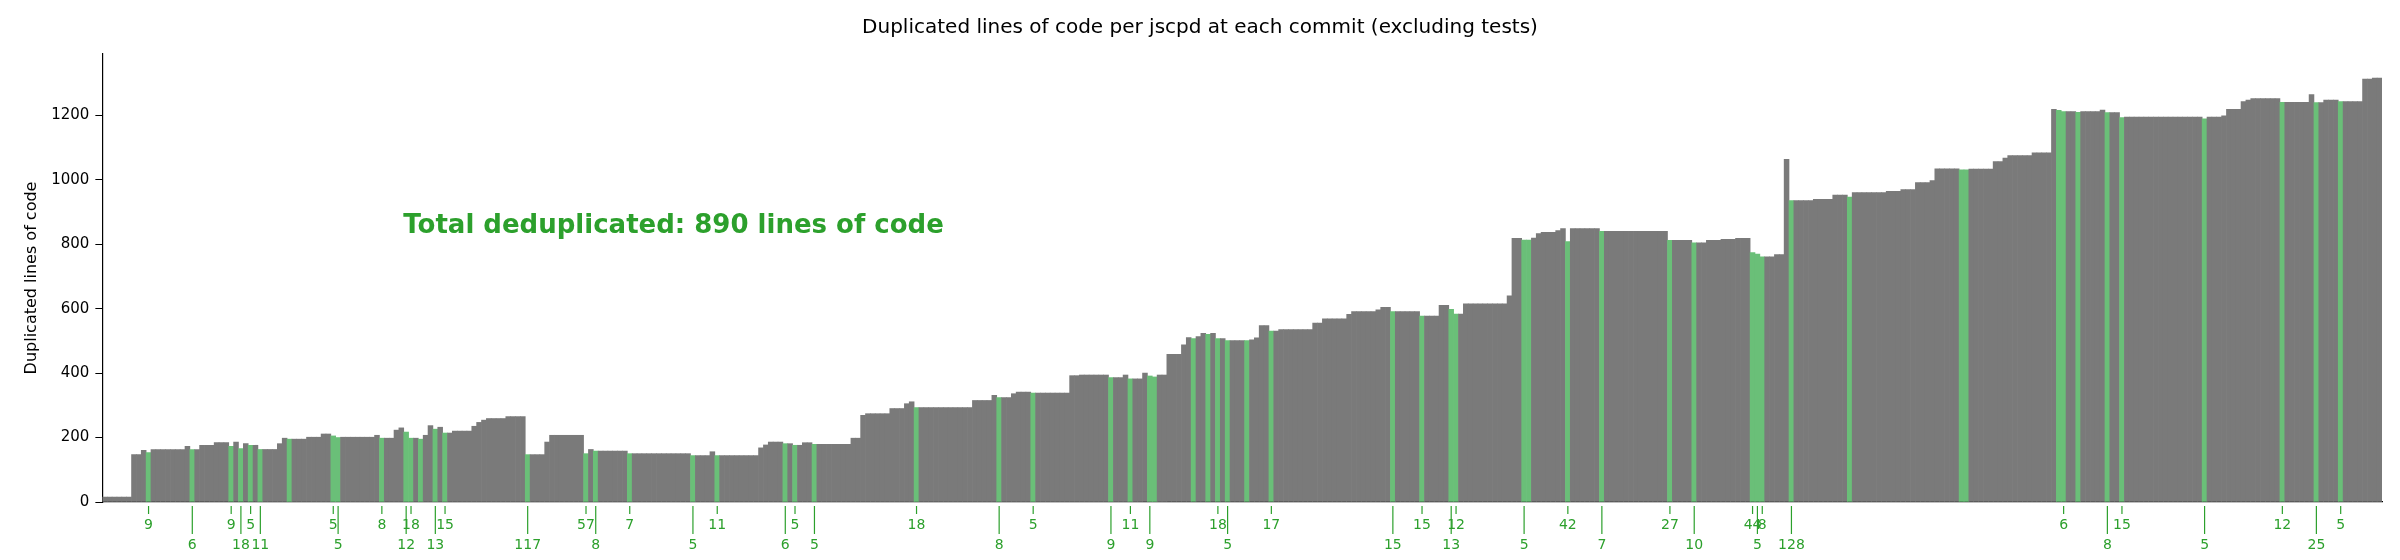 The image size is (2400, 560). I want to click on y-tick-label: 600, so click(75, 307).